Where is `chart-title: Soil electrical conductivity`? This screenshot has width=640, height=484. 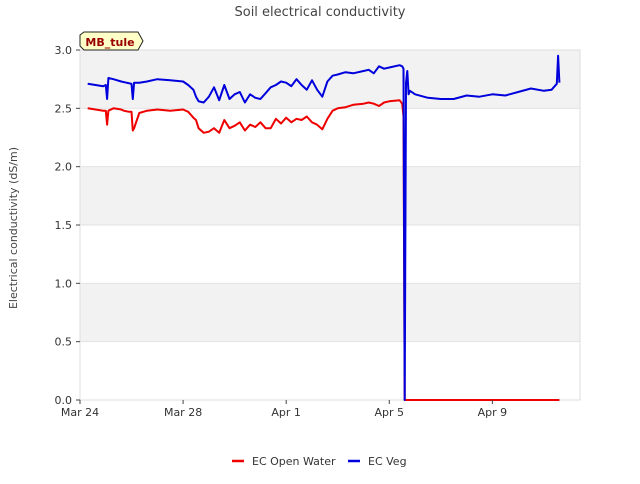 chart-title: Soil electrical conductivity is located at coordinates (319, 12).